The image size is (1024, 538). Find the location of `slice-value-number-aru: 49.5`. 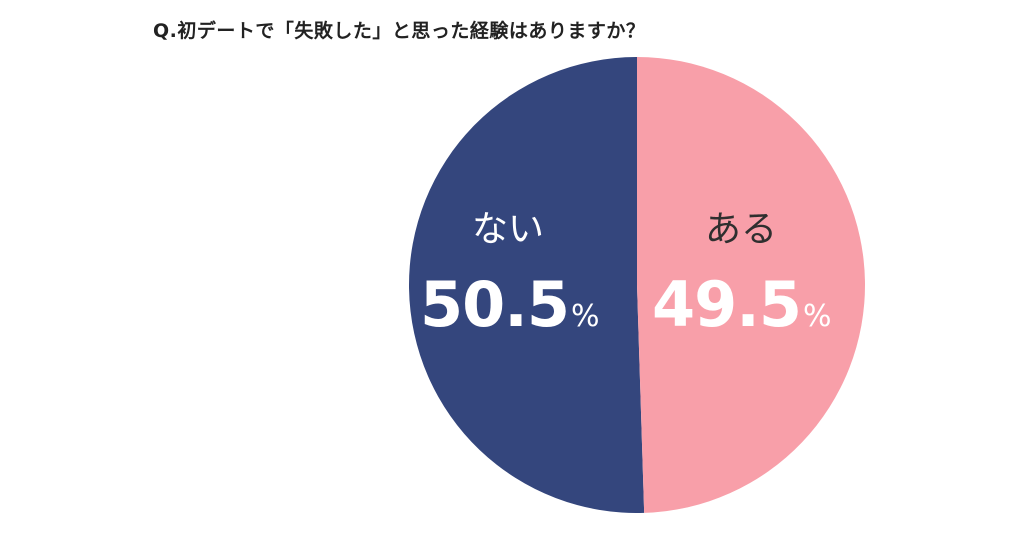

slice-value-number-aru: 49.5 is located at coordinates (727, 304).